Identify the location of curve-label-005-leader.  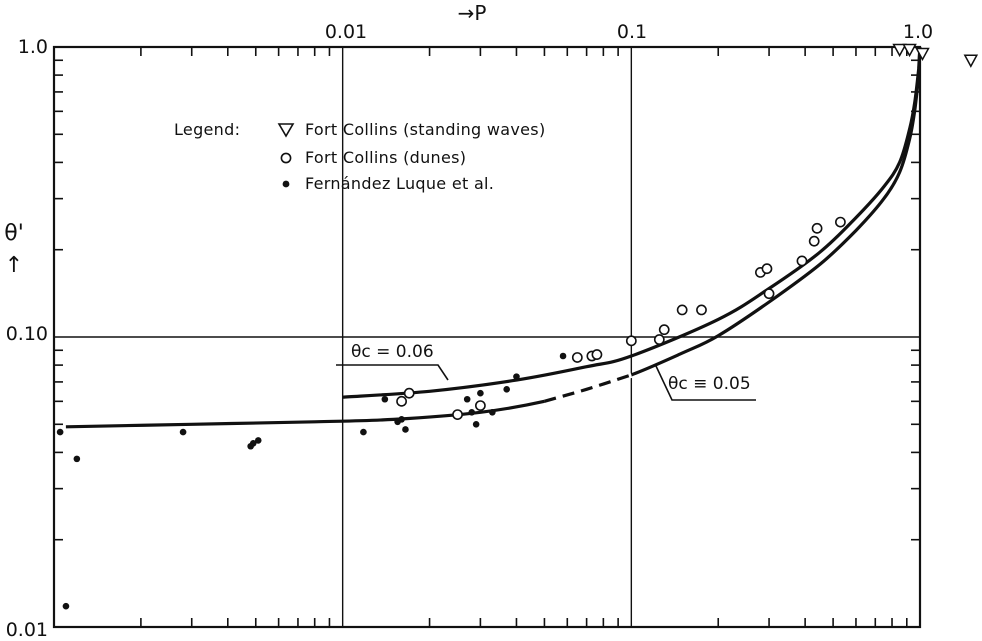
(705, 383).